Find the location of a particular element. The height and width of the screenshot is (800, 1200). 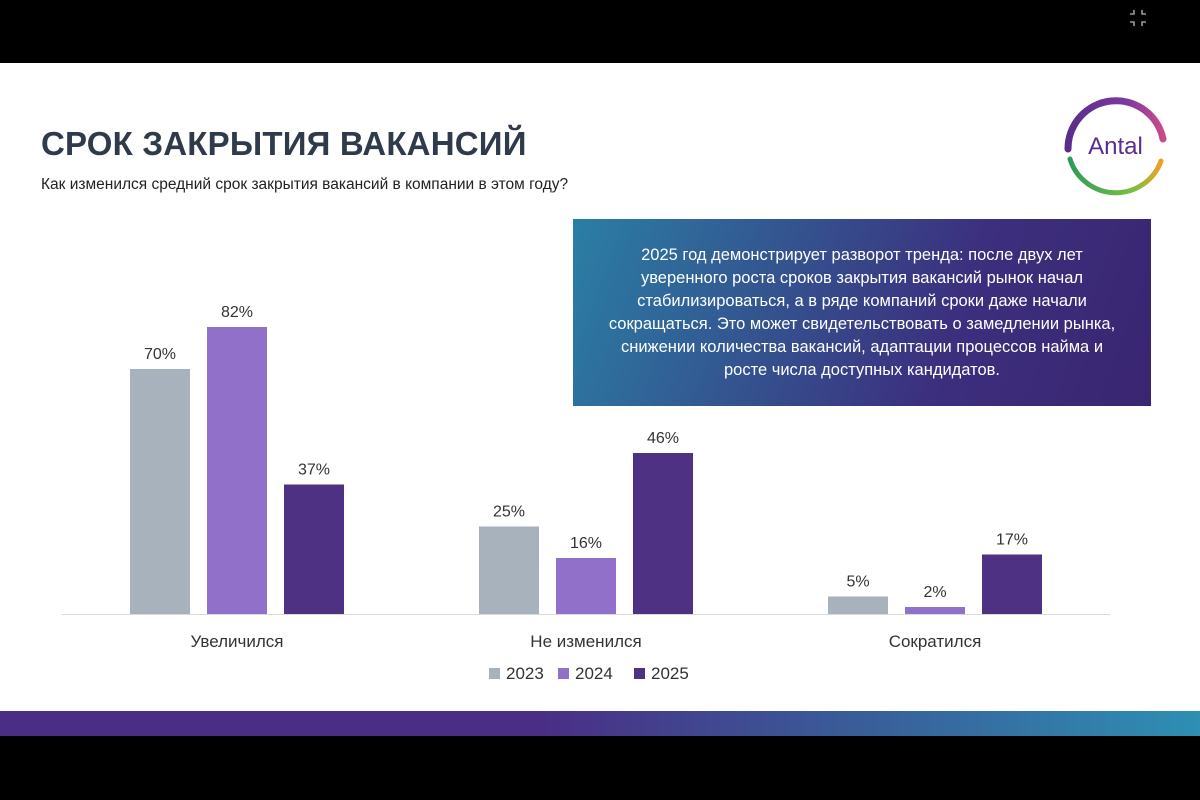

legend-swatch-2024 is located at coordinates (563, 673).